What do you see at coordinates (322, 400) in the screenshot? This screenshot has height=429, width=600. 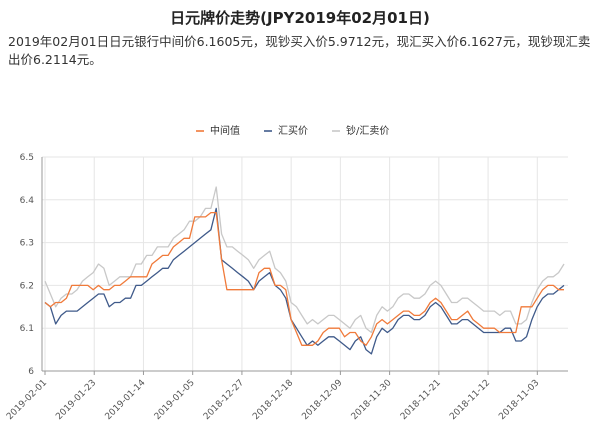 I see `x-tick-label: 2018-12-09` at bounding box center [322, 400].